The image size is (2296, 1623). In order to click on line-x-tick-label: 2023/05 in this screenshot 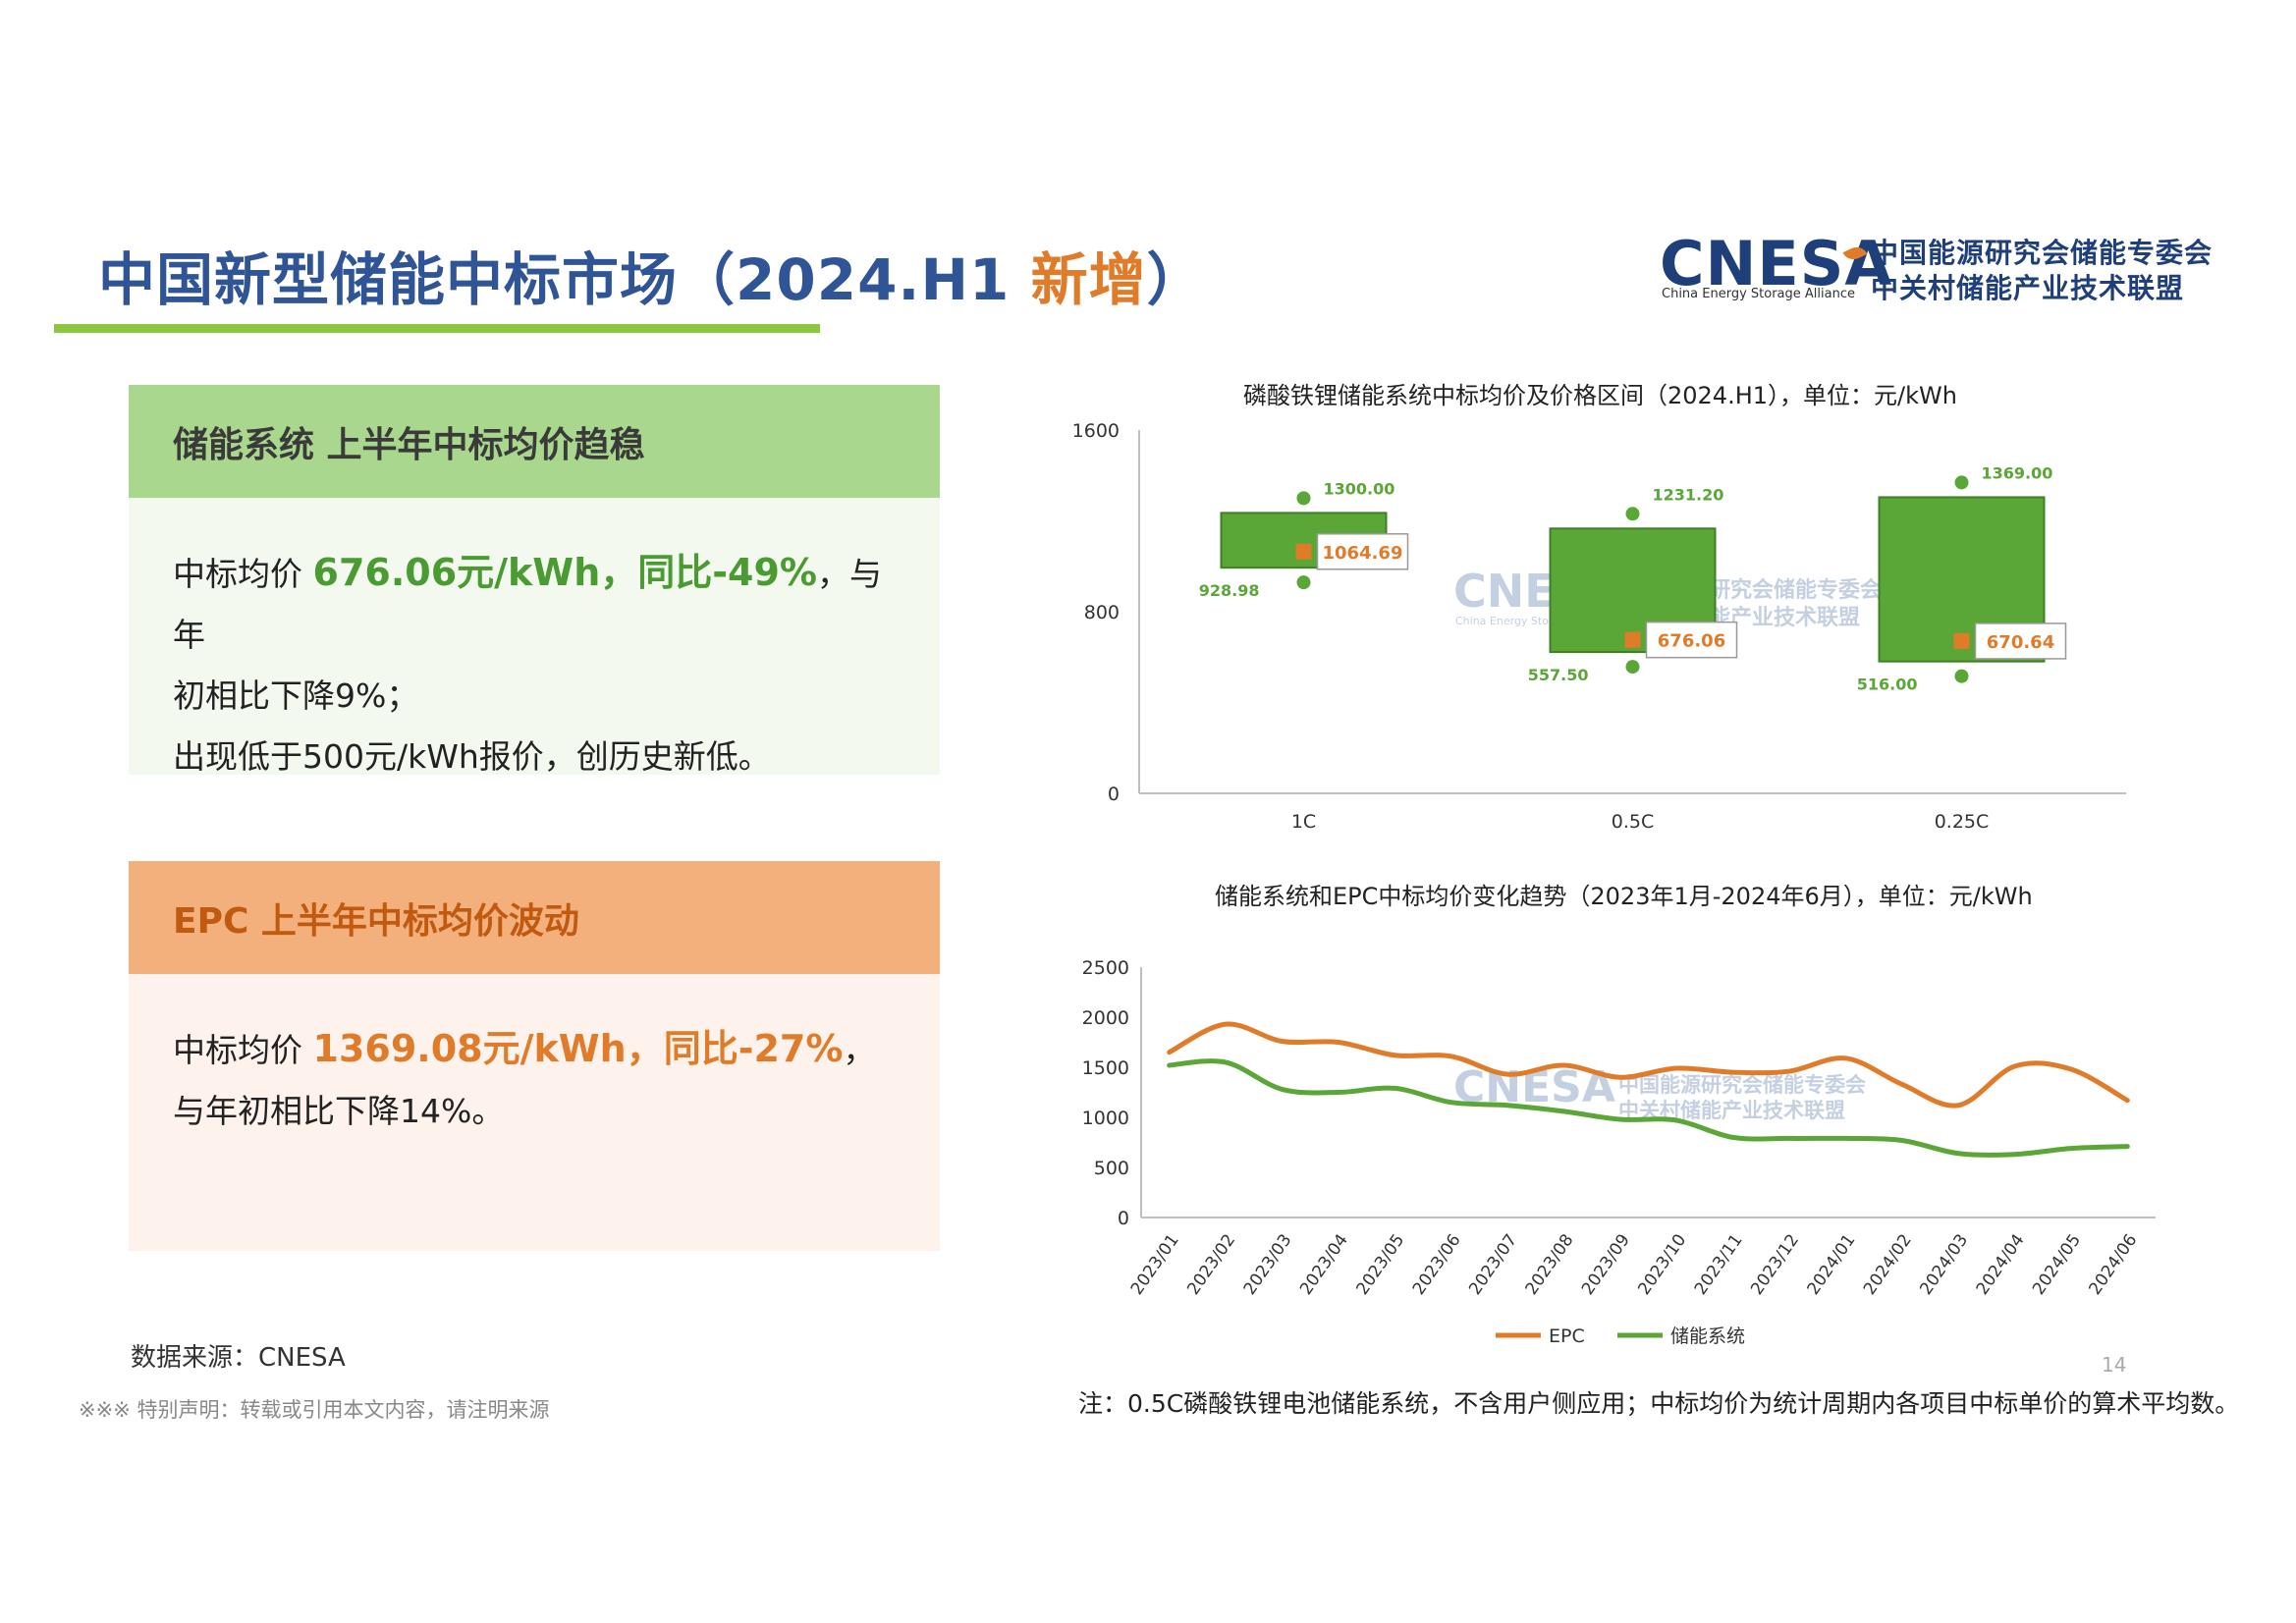, I will do `click(1380, 1264)`.